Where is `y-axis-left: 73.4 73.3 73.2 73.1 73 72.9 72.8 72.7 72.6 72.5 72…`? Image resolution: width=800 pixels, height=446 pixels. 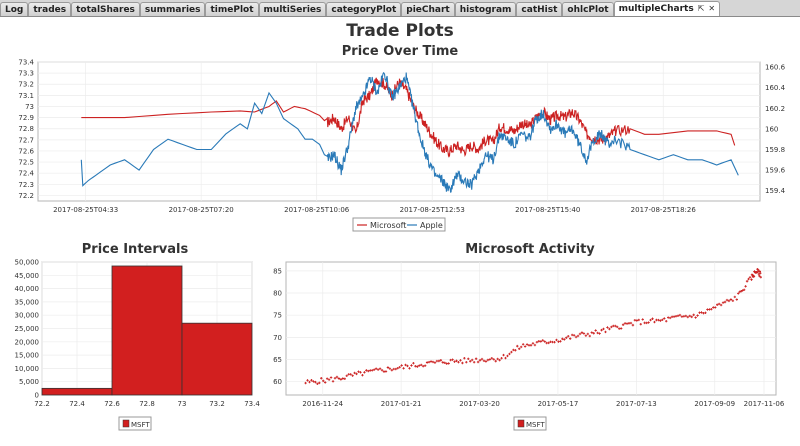 y-axis-left: 73.4 73.3 73.2 73.1 73 72.9 72.8 72.7 72.6 72.5 72… is located at coordinates (26, 129).